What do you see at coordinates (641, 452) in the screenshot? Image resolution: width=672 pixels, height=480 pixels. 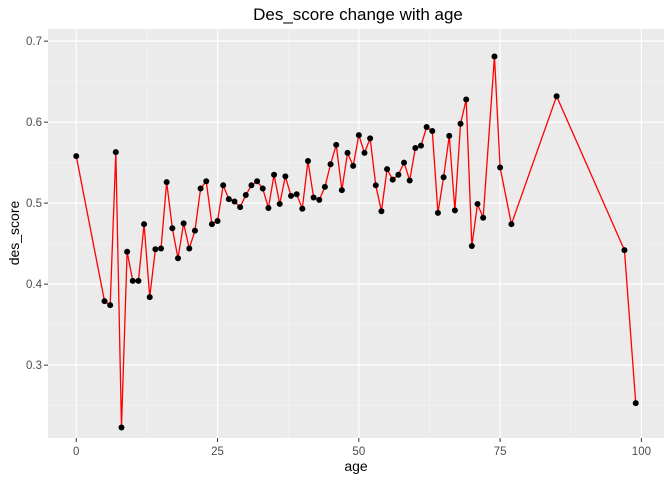 I see `x-tick-label: 100` at bounding box center [641, 452].